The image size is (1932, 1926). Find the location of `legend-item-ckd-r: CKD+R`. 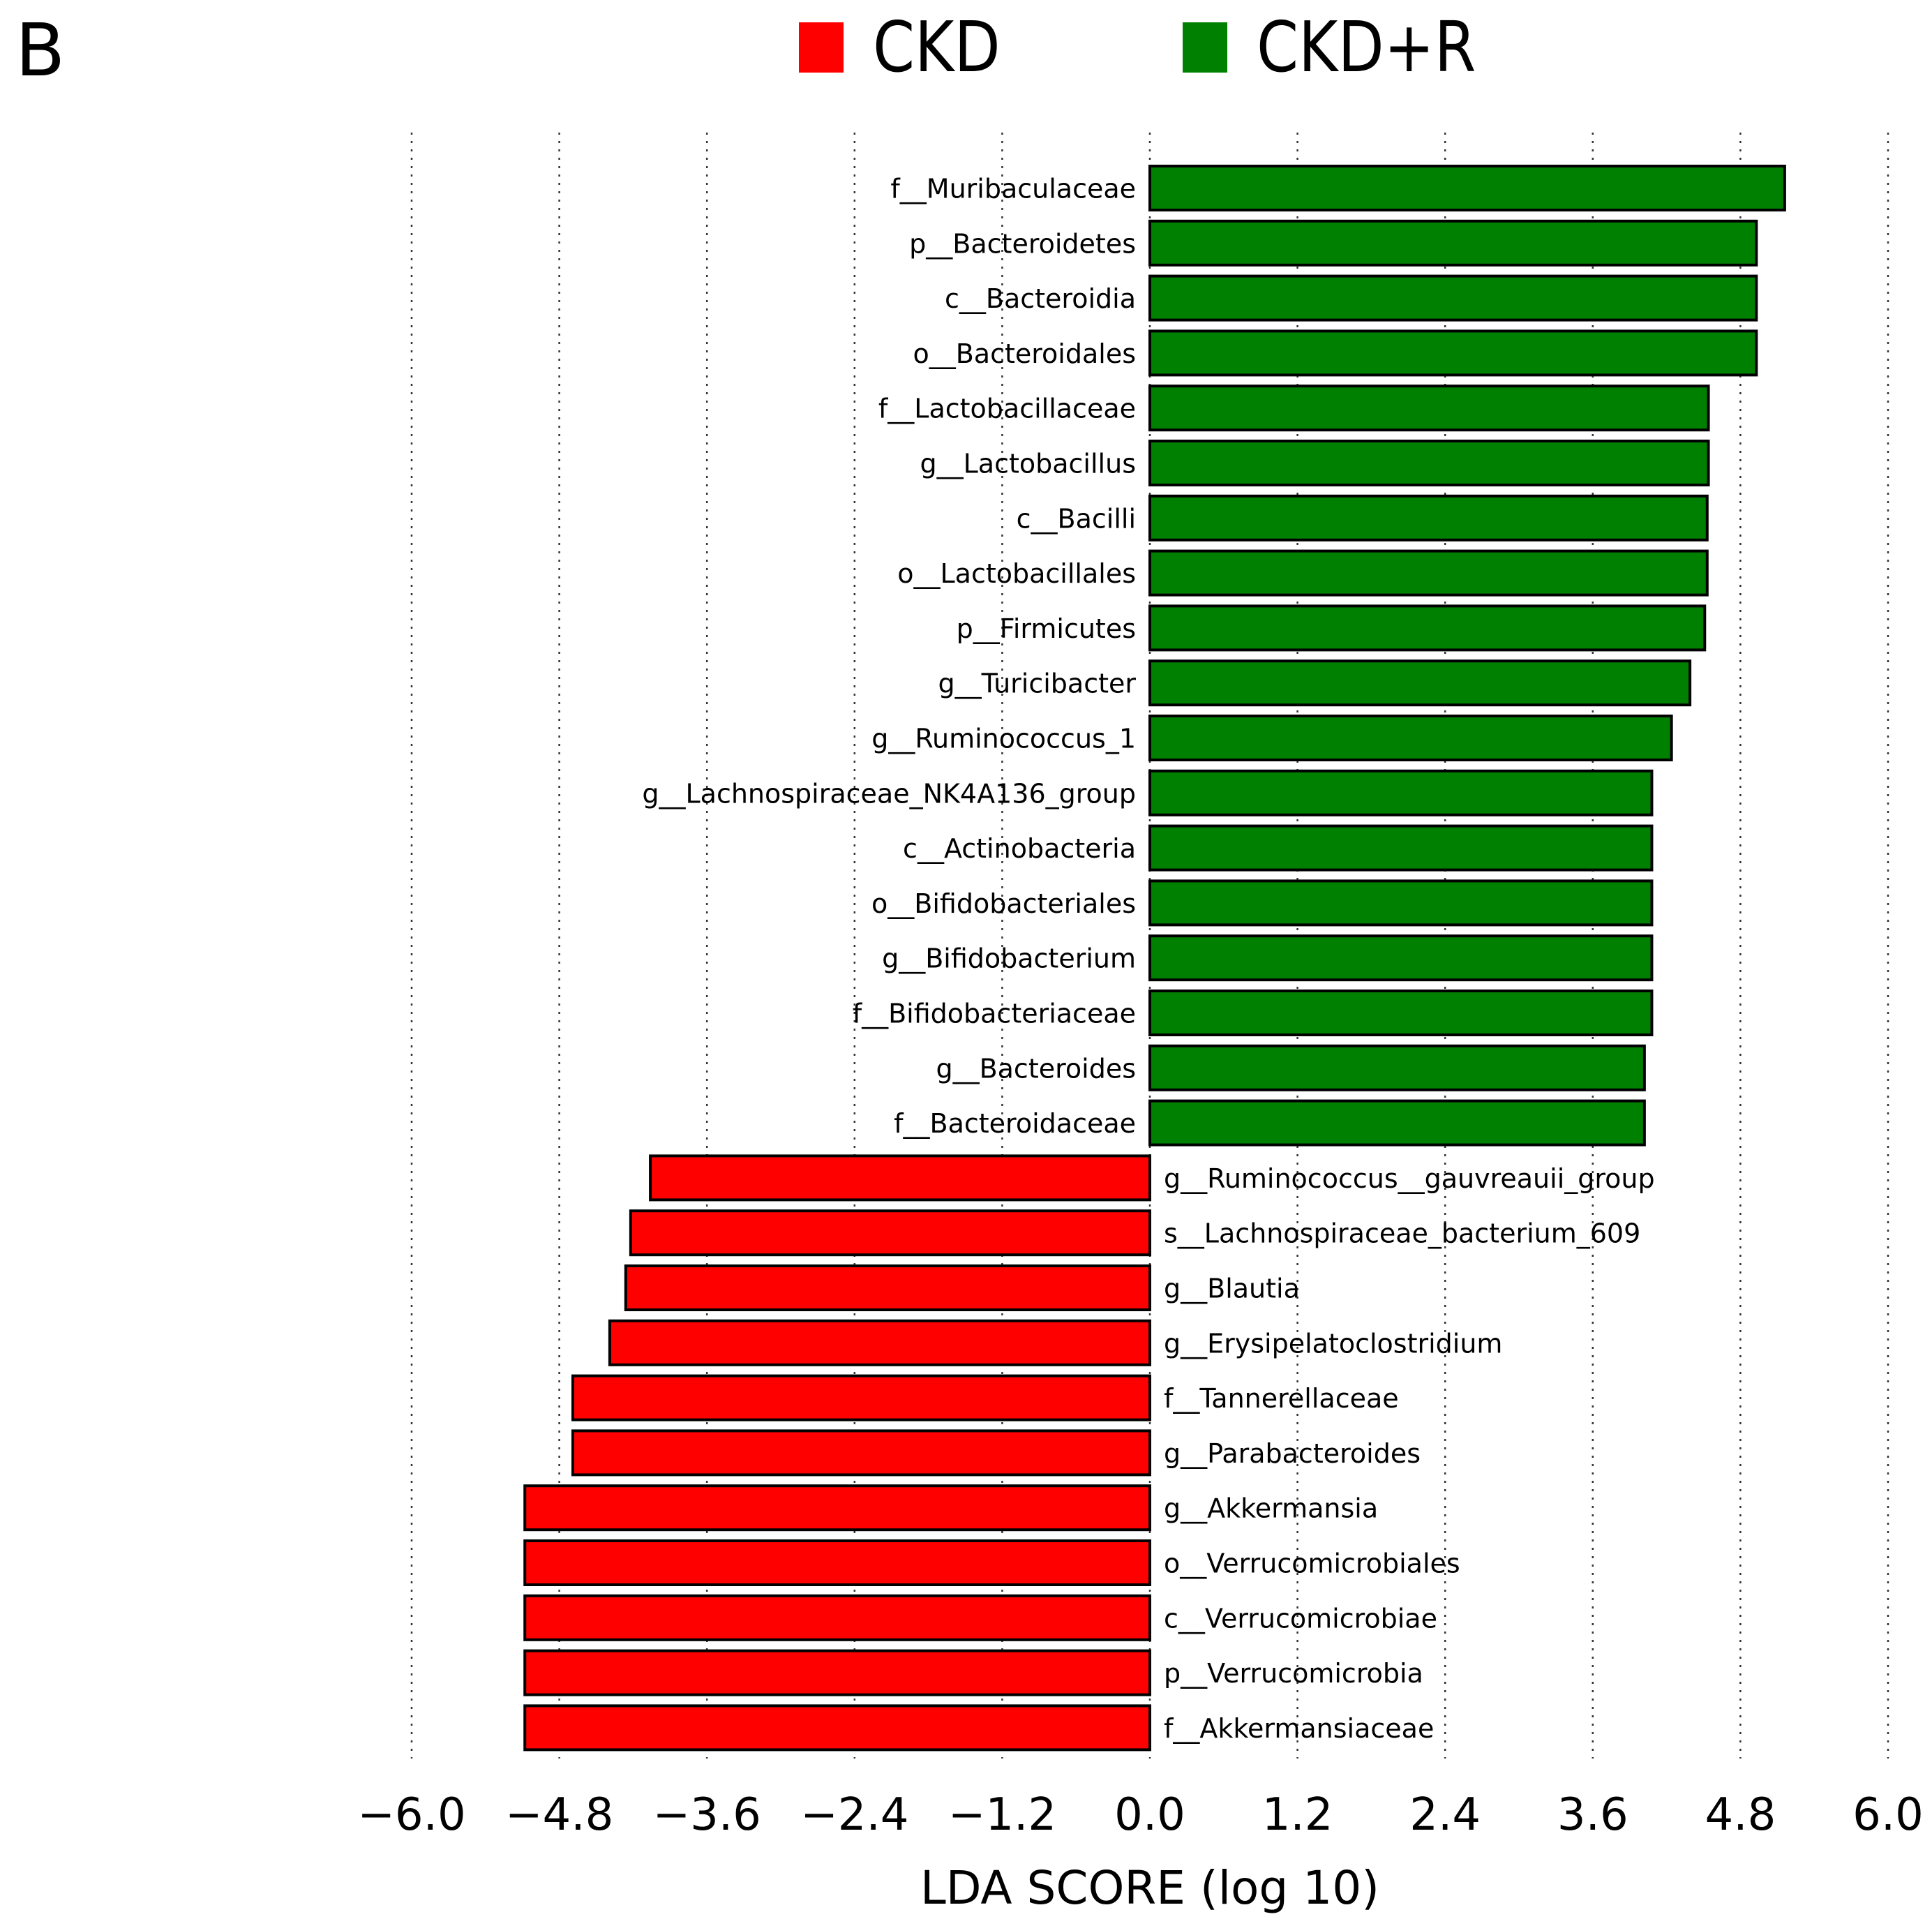

legend-item-ckd-r: CKD+R is located at coordinates (1347, 47).